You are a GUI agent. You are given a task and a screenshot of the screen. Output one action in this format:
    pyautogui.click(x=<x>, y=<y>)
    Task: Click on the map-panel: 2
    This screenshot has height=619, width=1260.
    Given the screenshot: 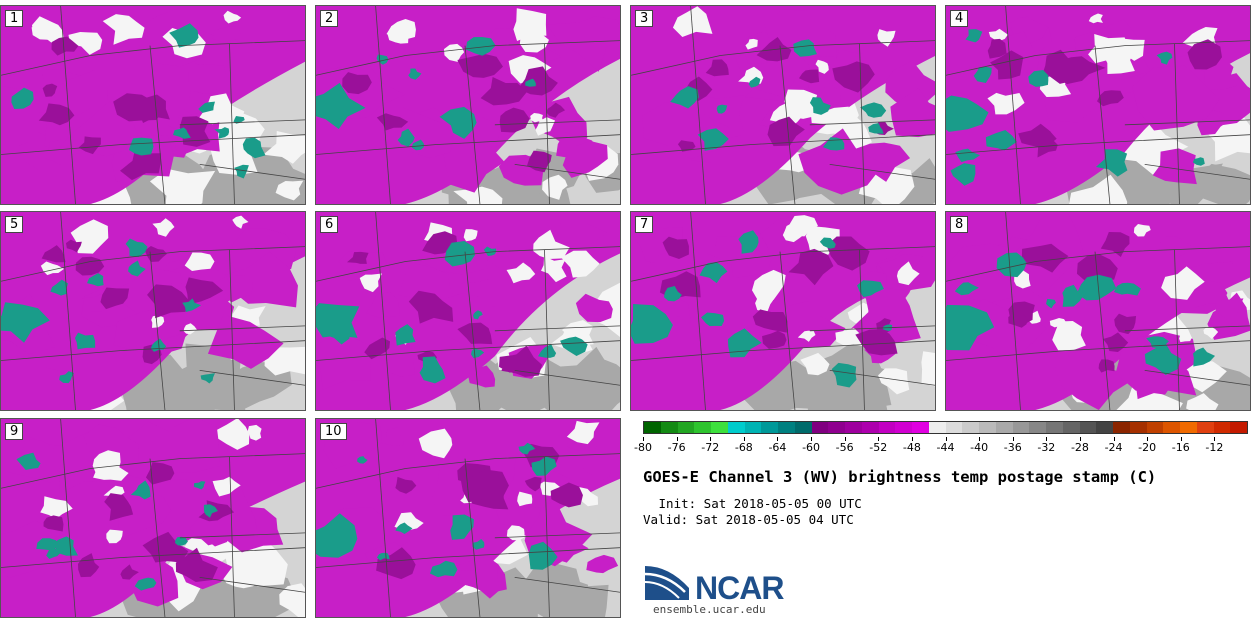 What is the action you would take?
    pyautogui.click(x=468, y=105)
    